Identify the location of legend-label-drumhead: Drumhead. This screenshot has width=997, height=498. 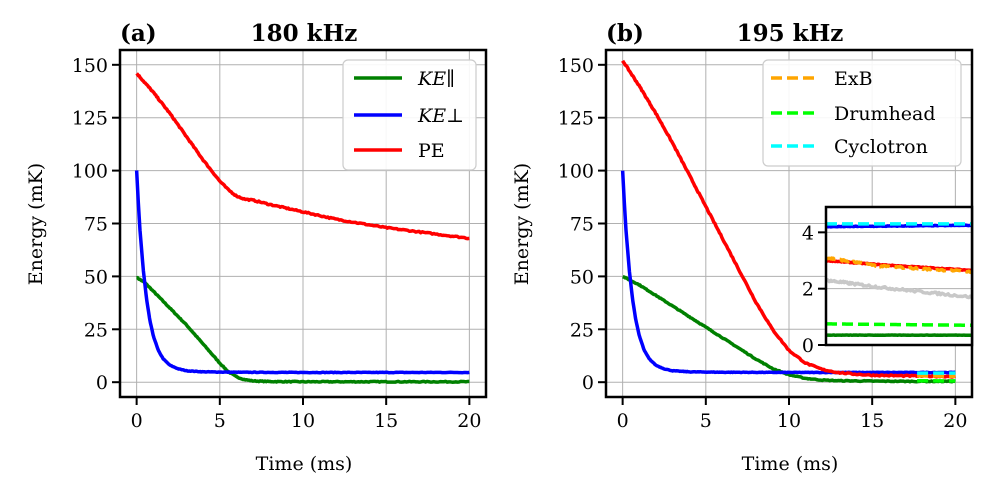
(885, 114).